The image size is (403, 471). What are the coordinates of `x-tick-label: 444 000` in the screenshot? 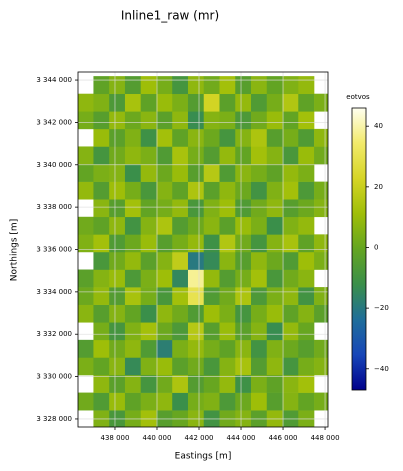 It's located at (241, 438).